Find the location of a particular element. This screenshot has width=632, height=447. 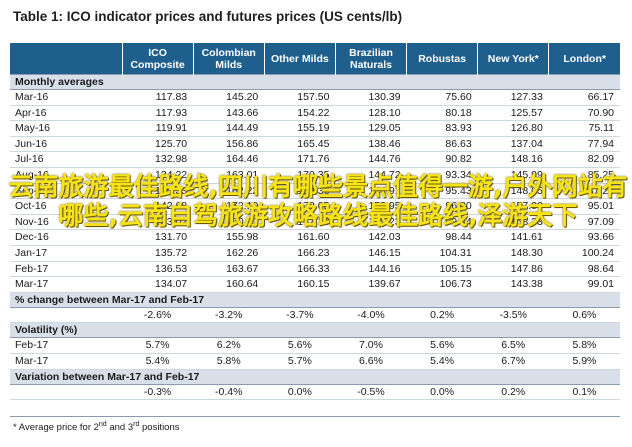

table-cell: 119.91 is located at coordinates (158, 128).